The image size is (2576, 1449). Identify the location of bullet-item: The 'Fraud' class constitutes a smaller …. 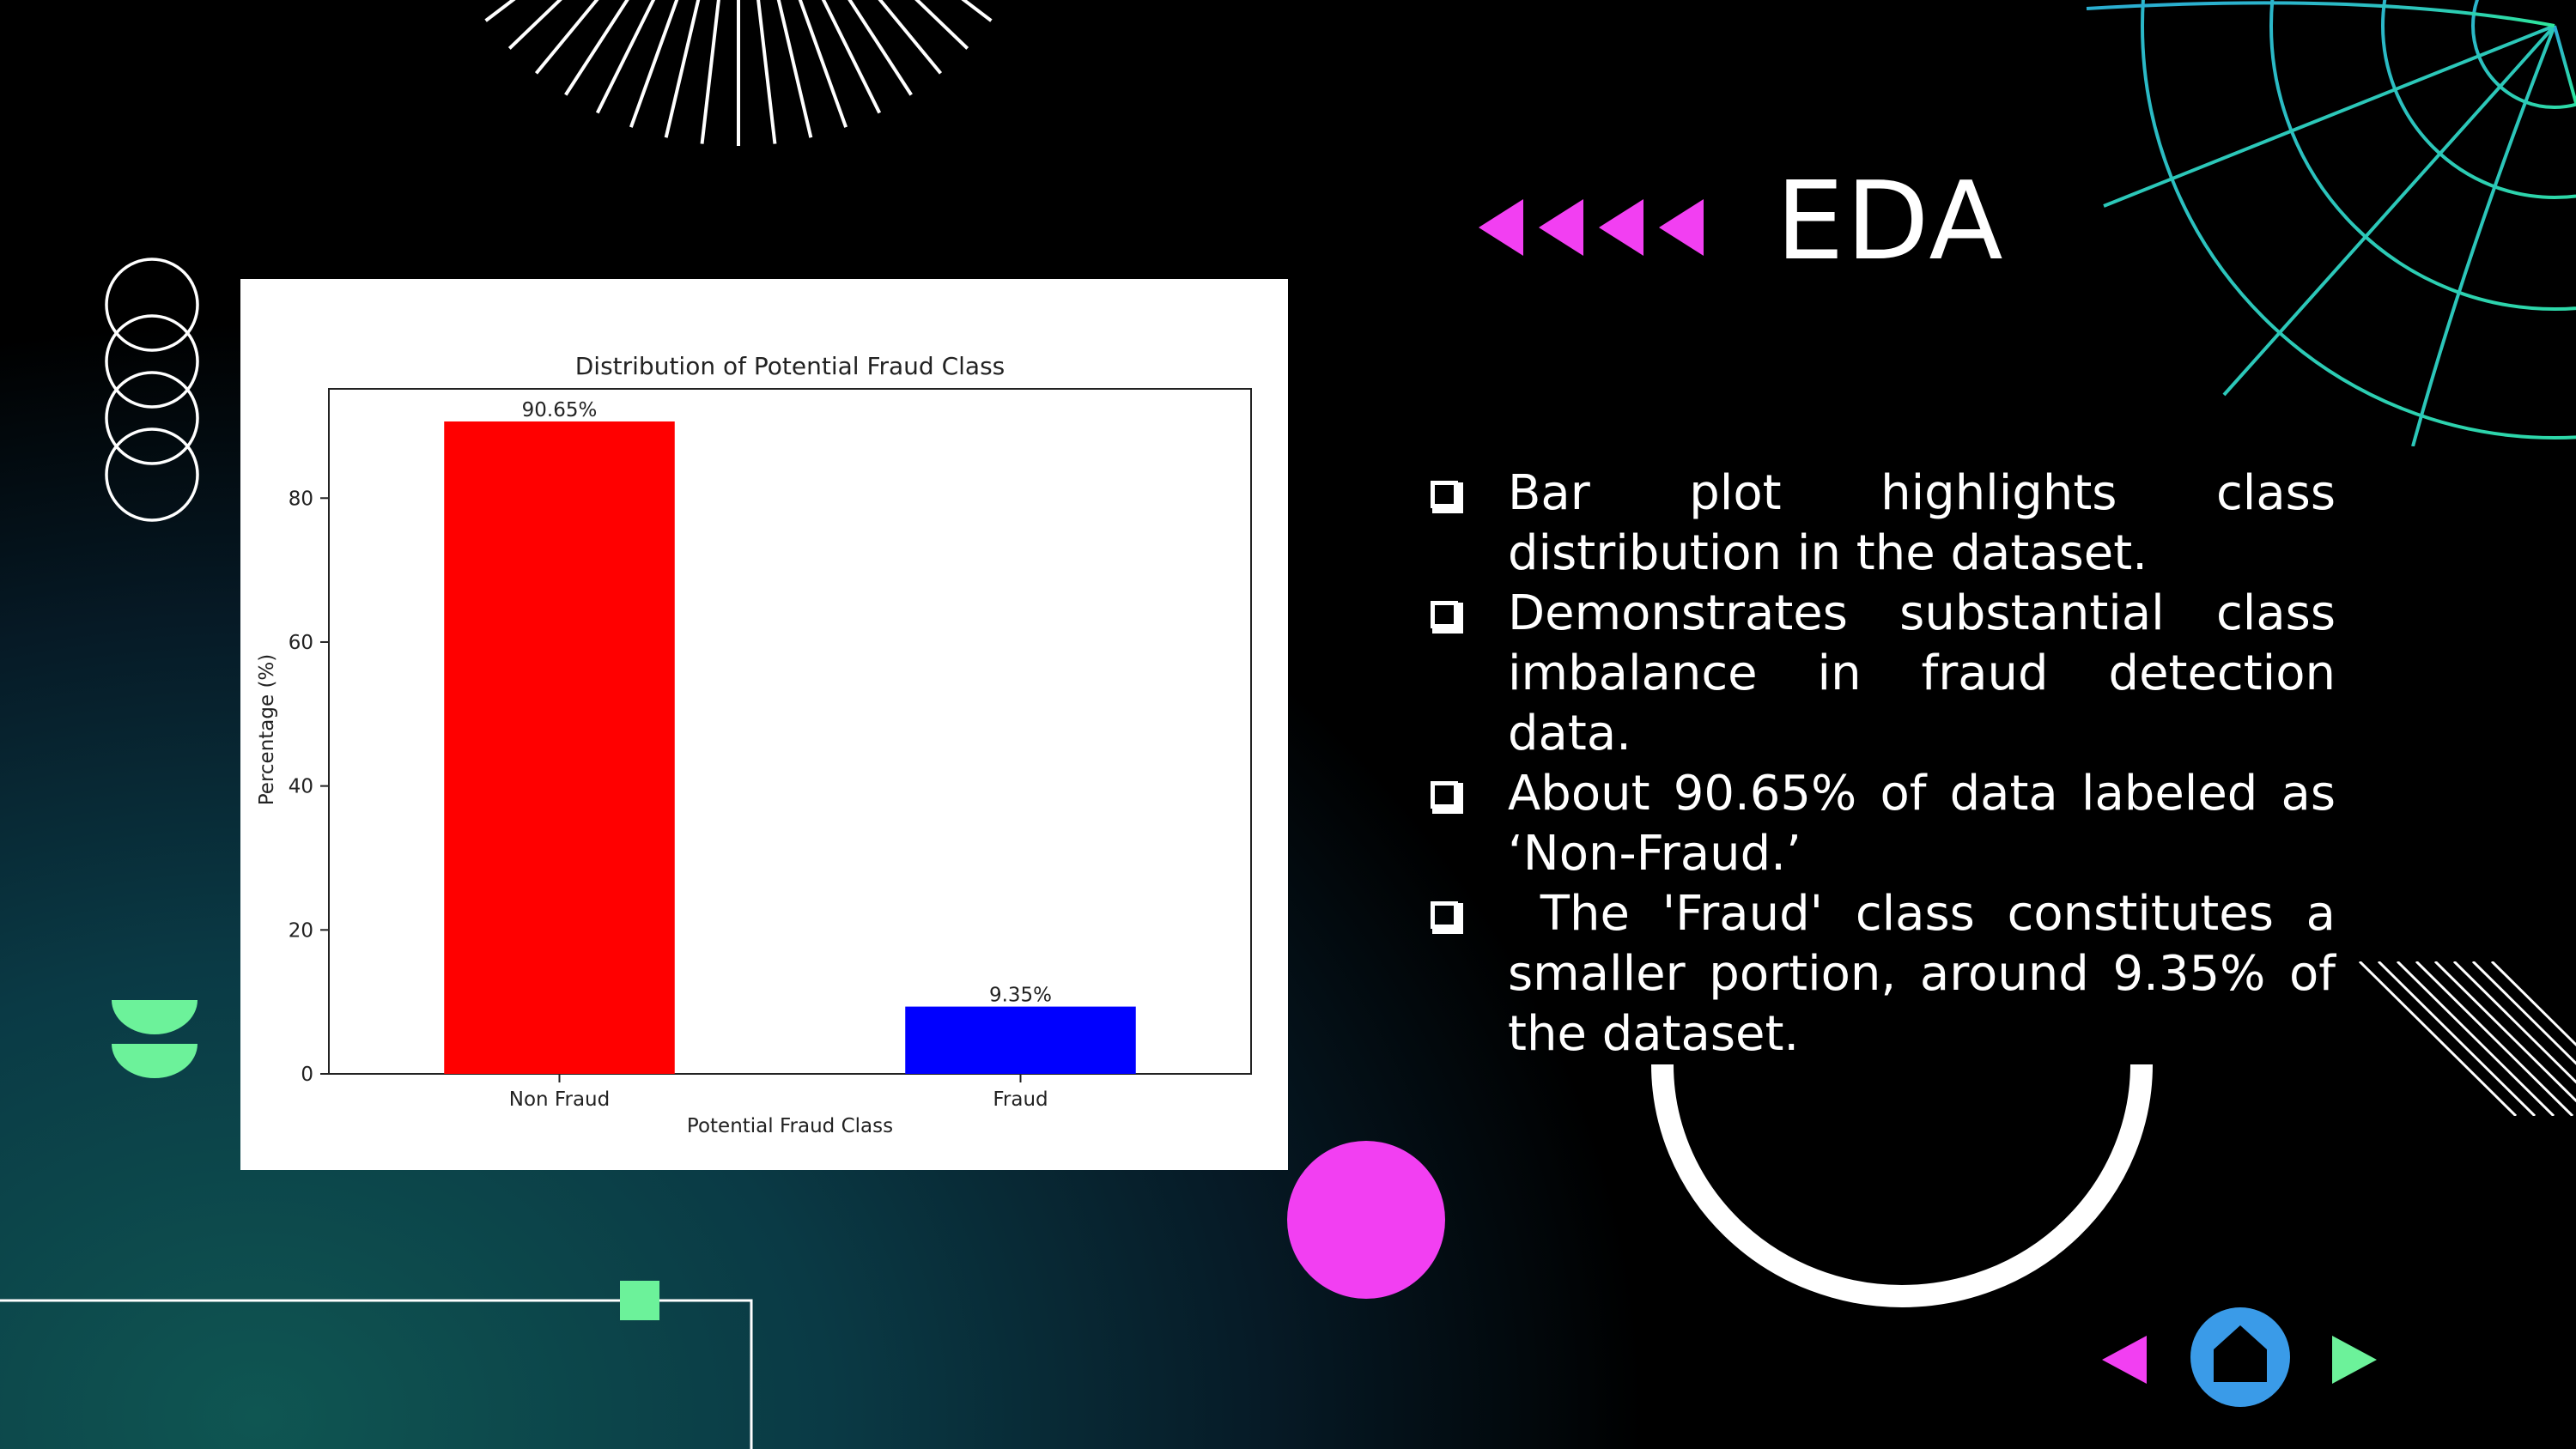
(1880, 974).